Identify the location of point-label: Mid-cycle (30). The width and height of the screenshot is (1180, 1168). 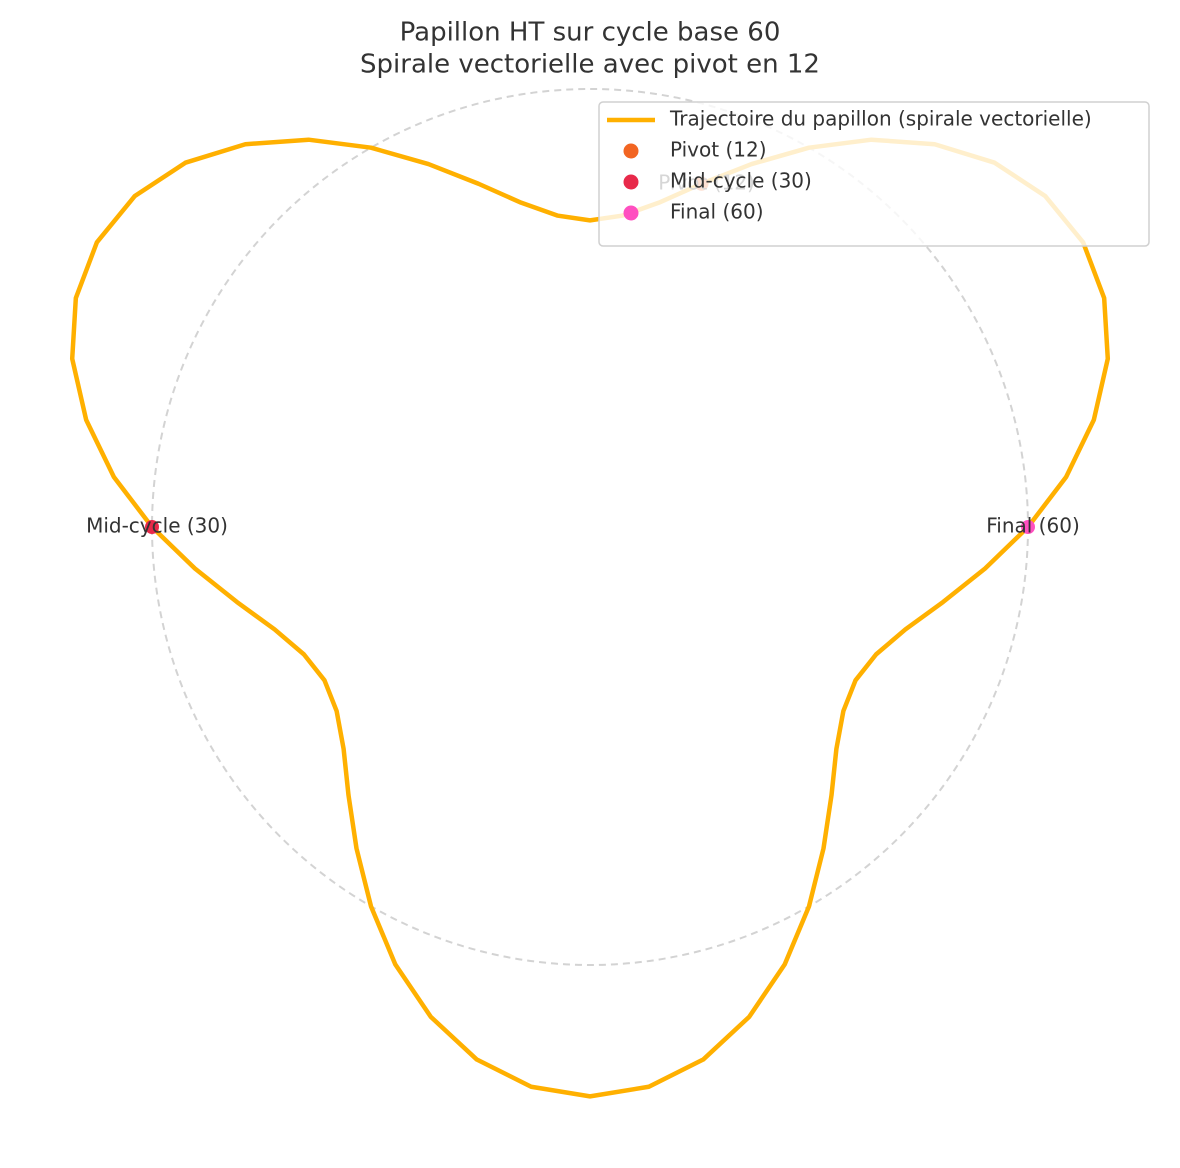
(157, 526).